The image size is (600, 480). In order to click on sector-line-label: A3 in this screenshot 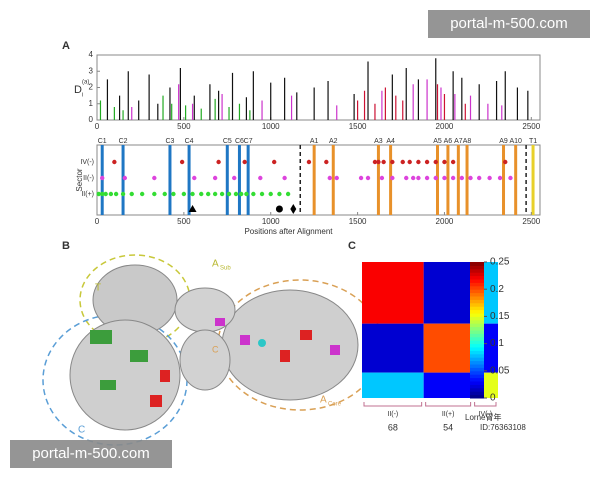, I will do `click(378, 141)`.